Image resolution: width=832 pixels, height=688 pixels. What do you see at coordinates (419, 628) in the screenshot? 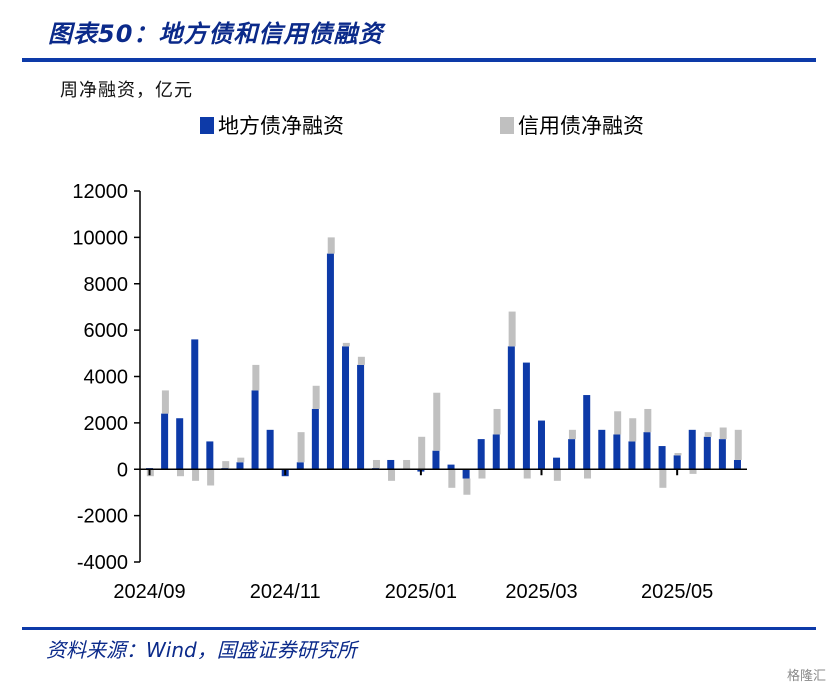
I see `source-rule` at bounding box center [419, 628].